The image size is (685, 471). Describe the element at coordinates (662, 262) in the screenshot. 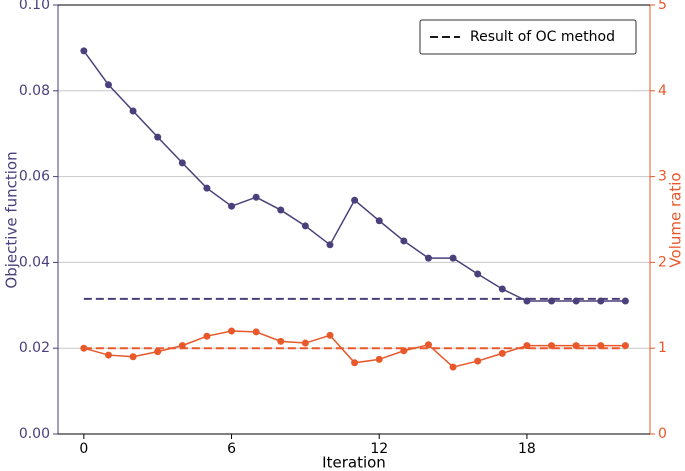

I see `y2-tick-label: 2` at that location.